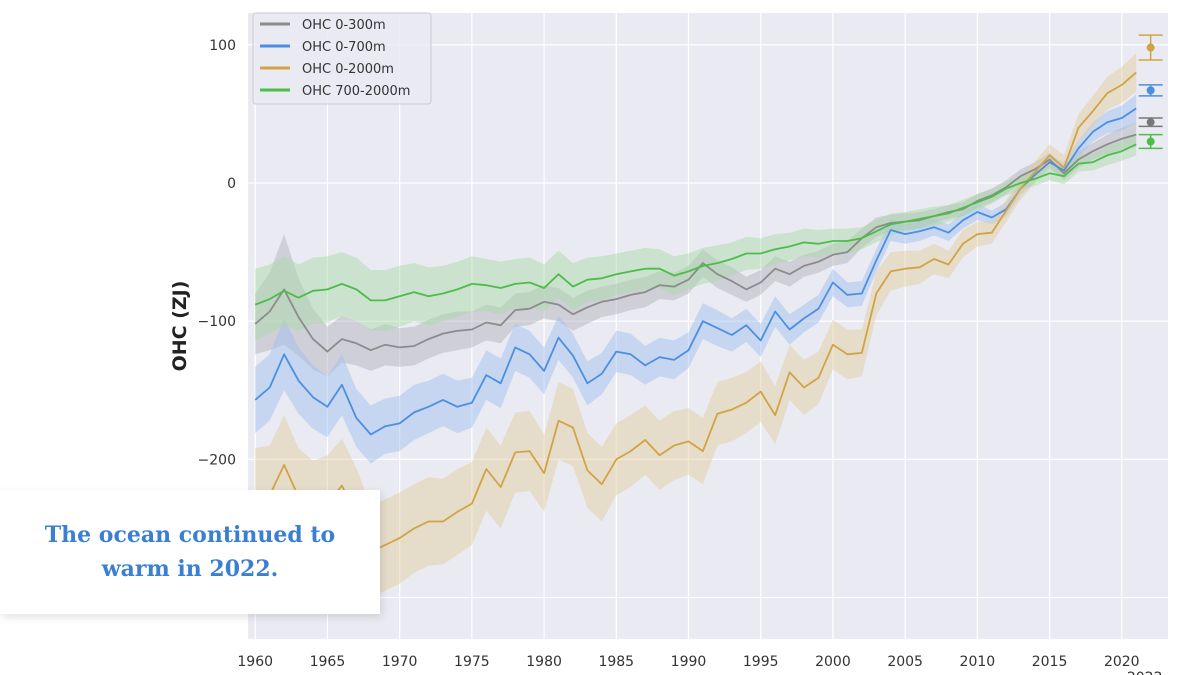 The width and height of the screenshot is (1200, 675). I want to click on point-2022-ohc-700-2000m, so click(1150, 141).